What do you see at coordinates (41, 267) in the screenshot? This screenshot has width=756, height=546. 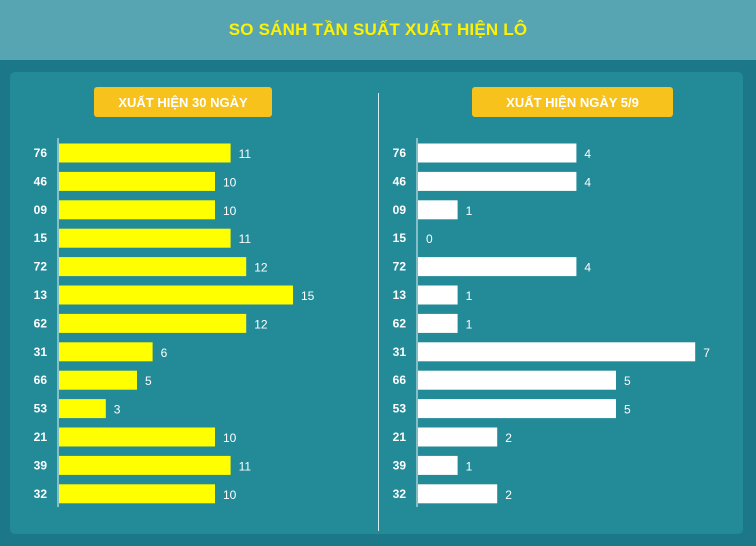 I see `left-category-label: 72` at bounding box center [41, 267].